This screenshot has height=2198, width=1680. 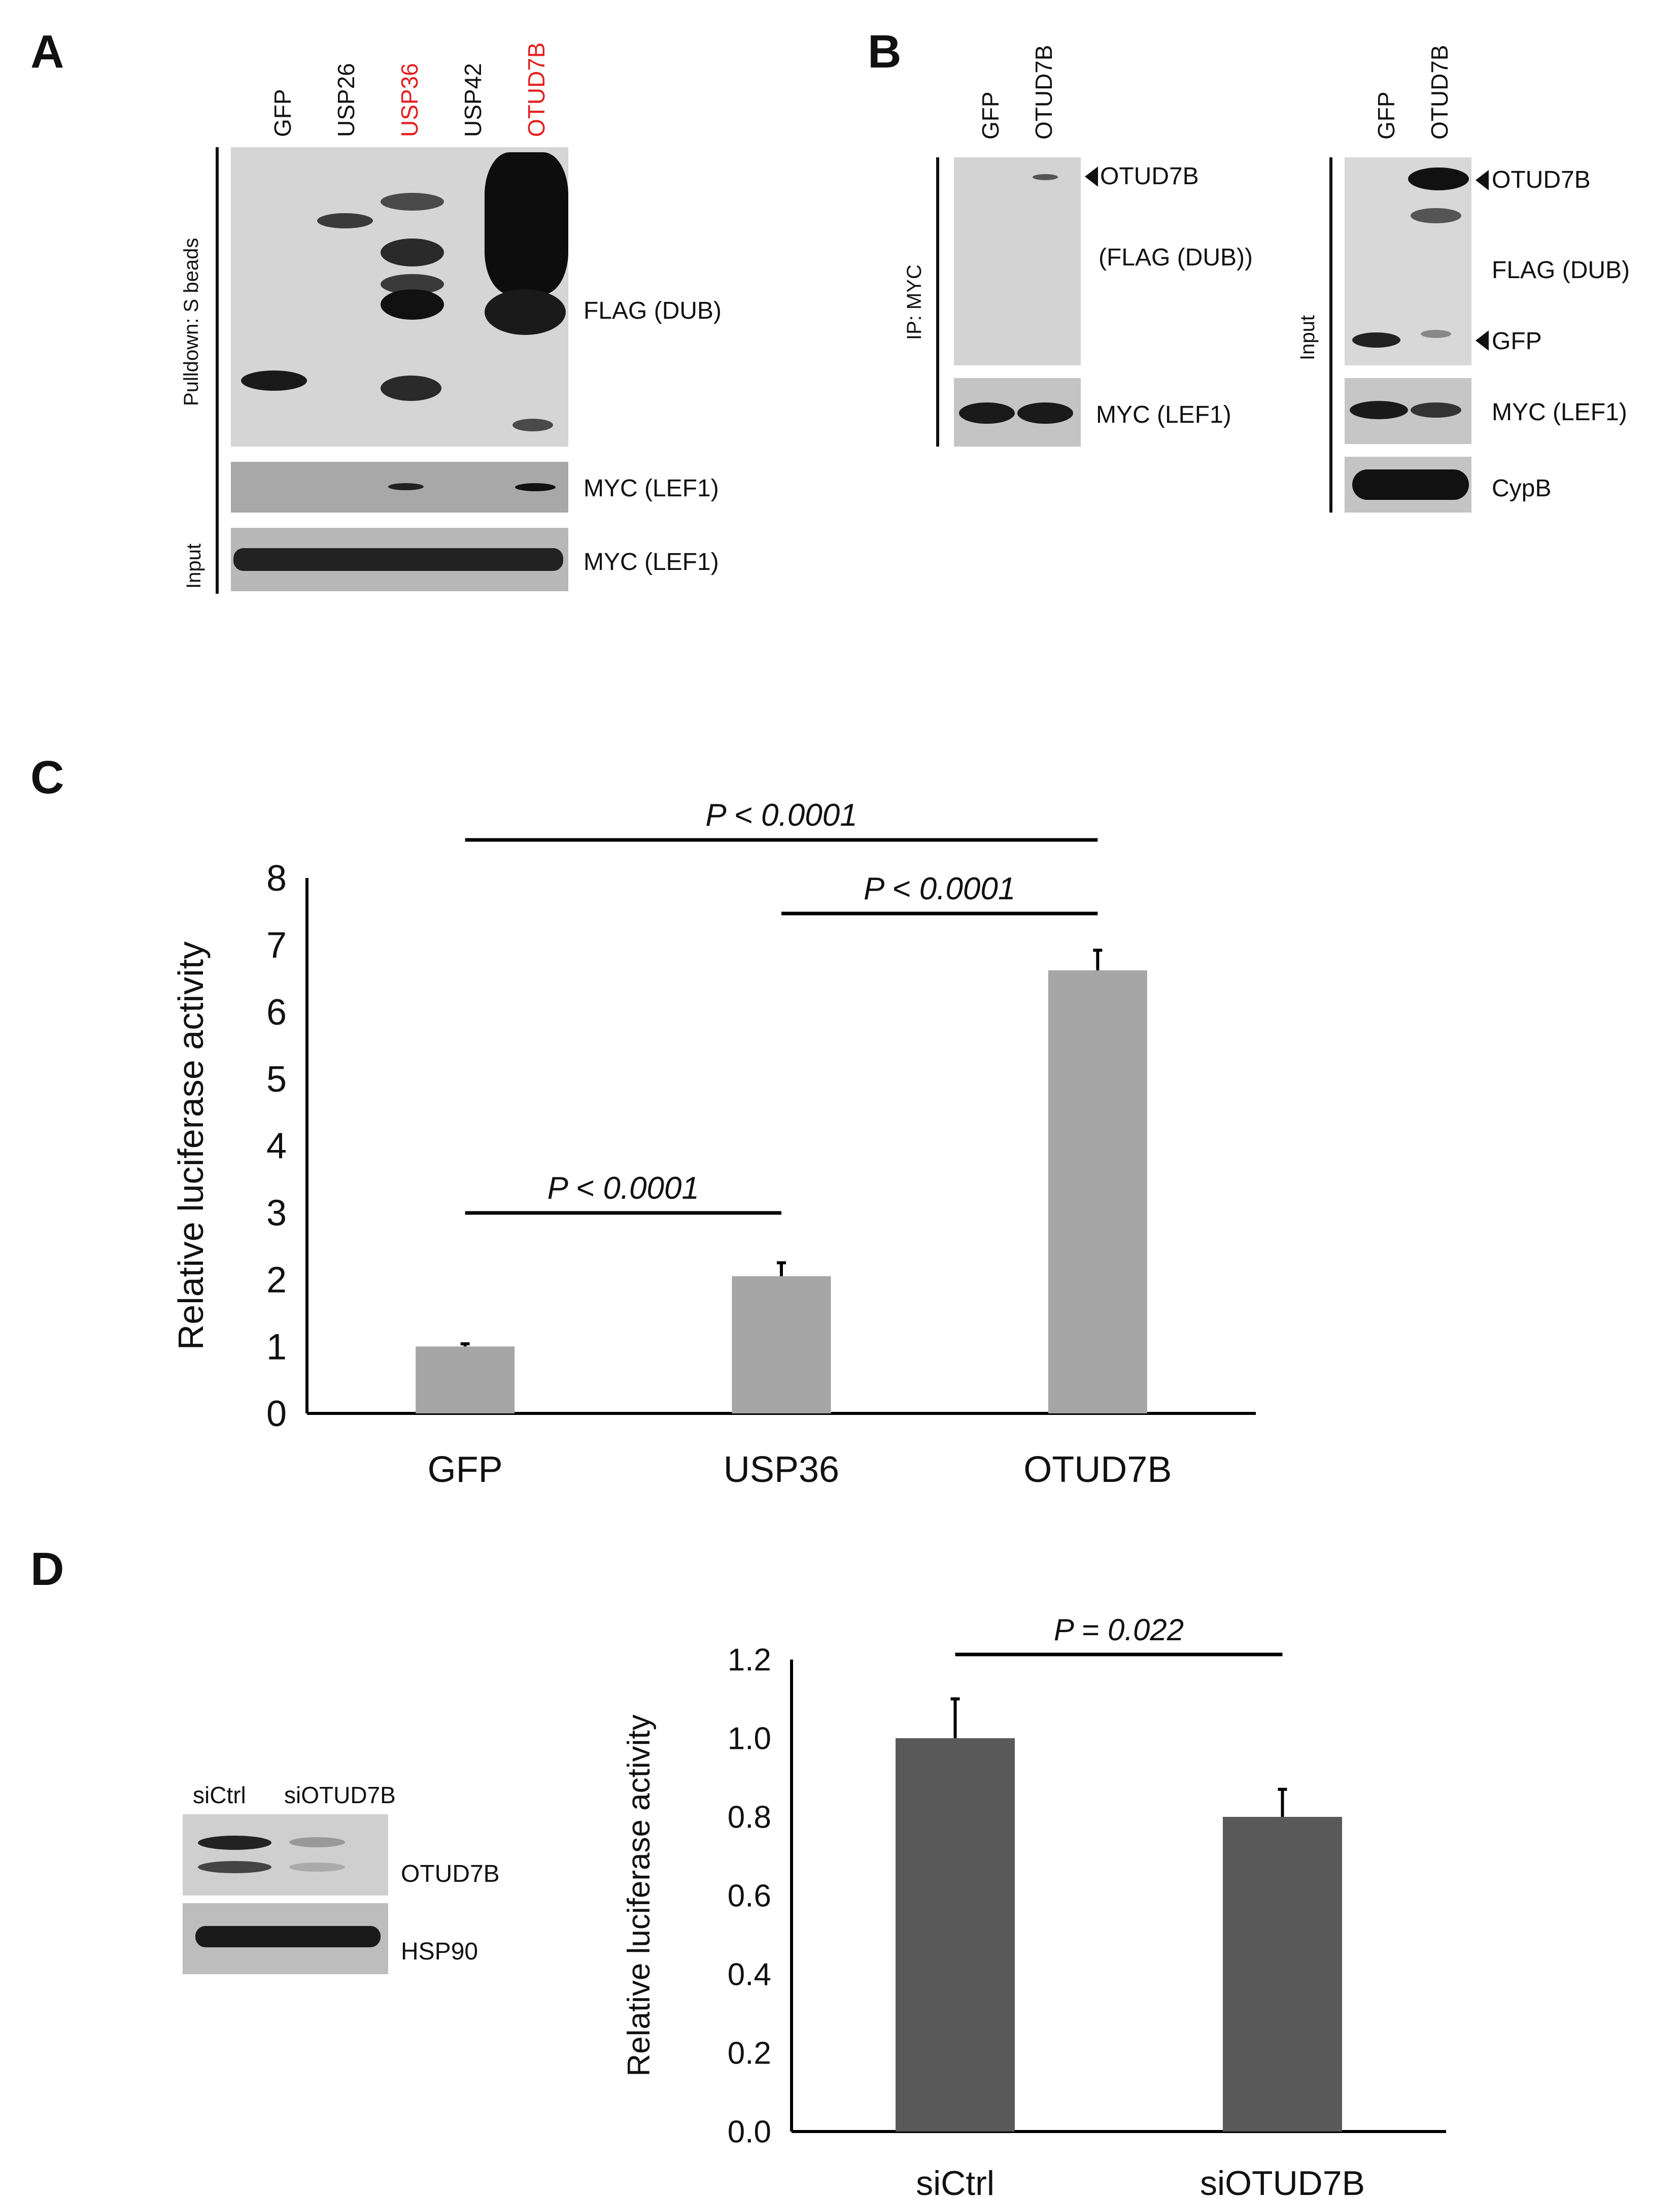 I want to click on ip-bracket, so click(x=937, y=302).